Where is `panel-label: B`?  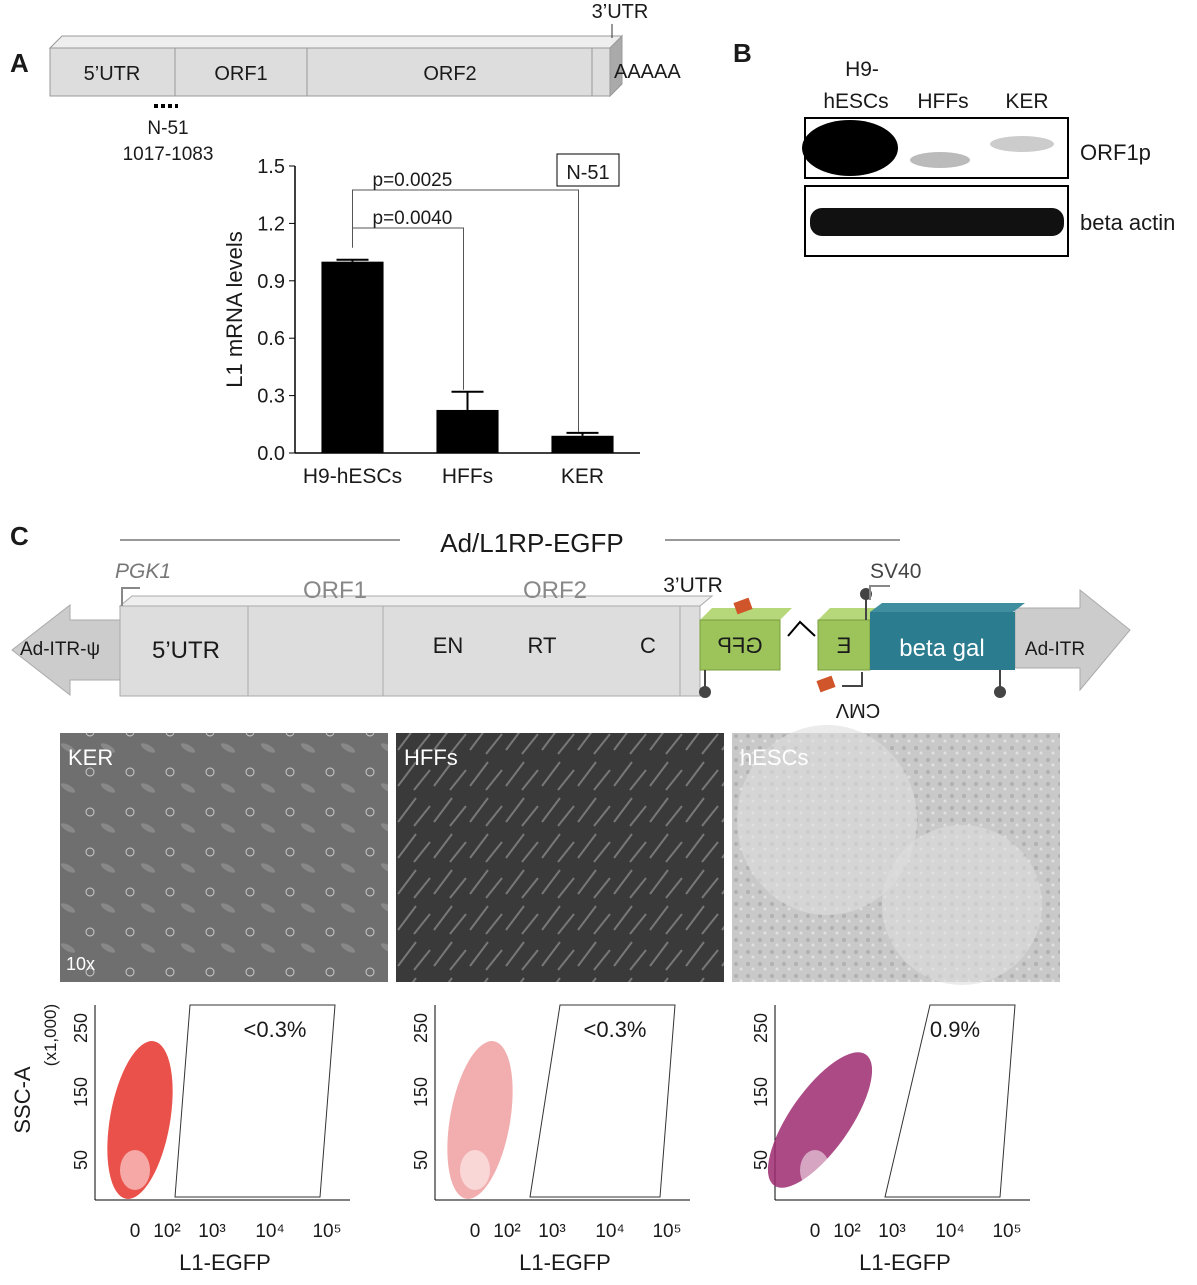 panel-label: B is located at coordinates (742, 53).